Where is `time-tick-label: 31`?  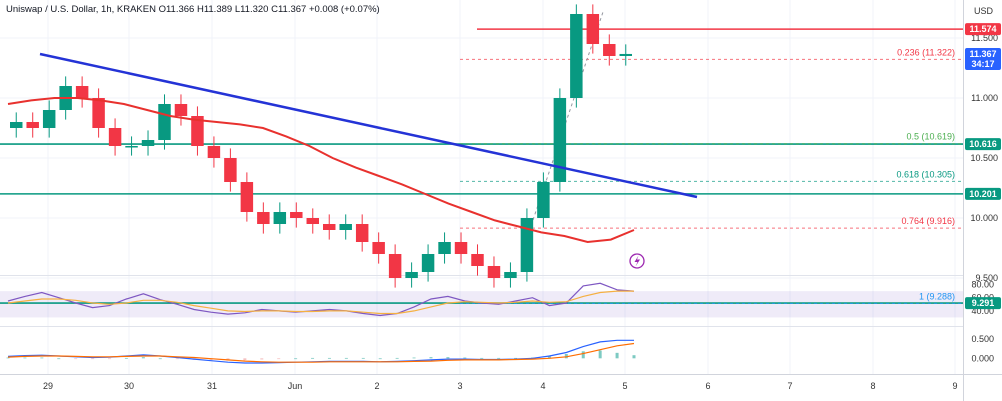
time-tick-label: 31 is located at coordinates (212, 386).